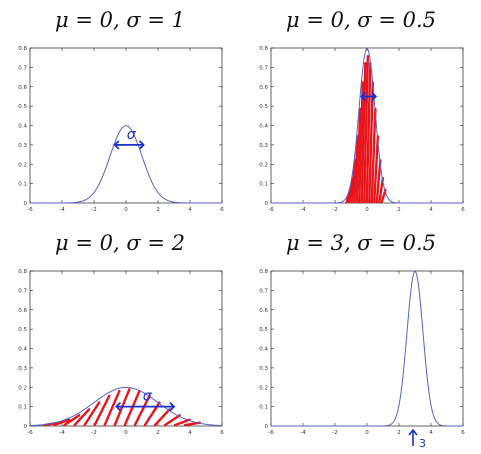 The image size is (481, 454). What do you see at coordinates (120, 20) in the screenshot?
I see `chart-title-1: μ = 0, σ = 1` at bounding box center [120, 20].